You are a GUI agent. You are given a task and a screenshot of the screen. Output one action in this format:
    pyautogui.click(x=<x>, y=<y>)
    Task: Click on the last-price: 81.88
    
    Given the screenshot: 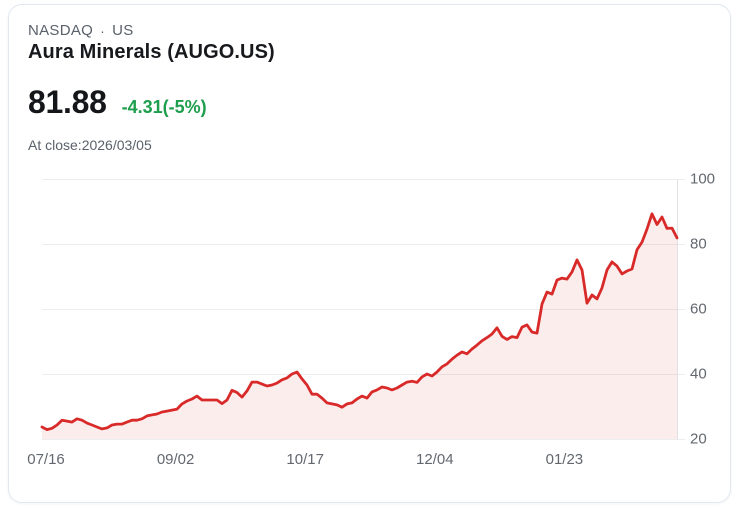 What is the action you would take?
    pyautogui.click(x=67, y=102)
    